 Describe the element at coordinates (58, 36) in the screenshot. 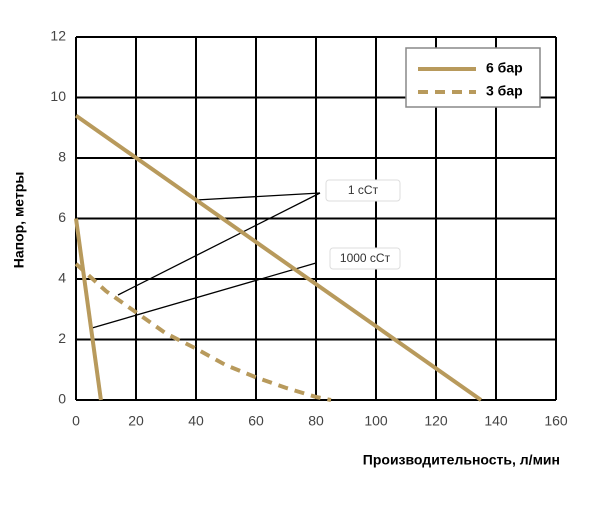

I see `y-tick-label: 12` at that location.